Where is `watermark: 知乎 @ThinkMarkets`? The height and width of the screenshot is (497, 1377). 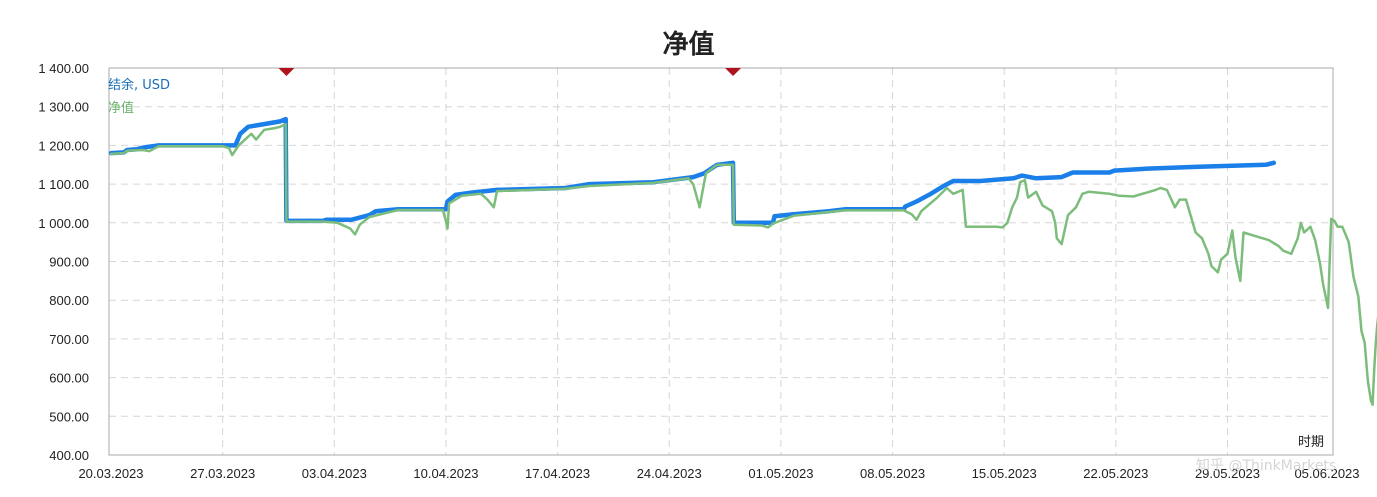 watermark: 知乎 @ThinkMarkets is located at coordinates (1266, 466).